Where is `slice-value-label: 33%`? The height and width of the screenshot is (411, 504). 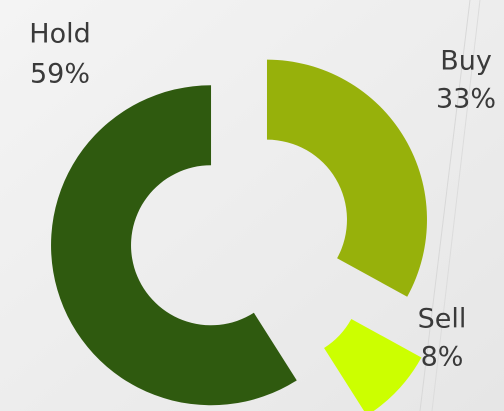 slice-value-label: 33% is located at coordinates (466, 99).